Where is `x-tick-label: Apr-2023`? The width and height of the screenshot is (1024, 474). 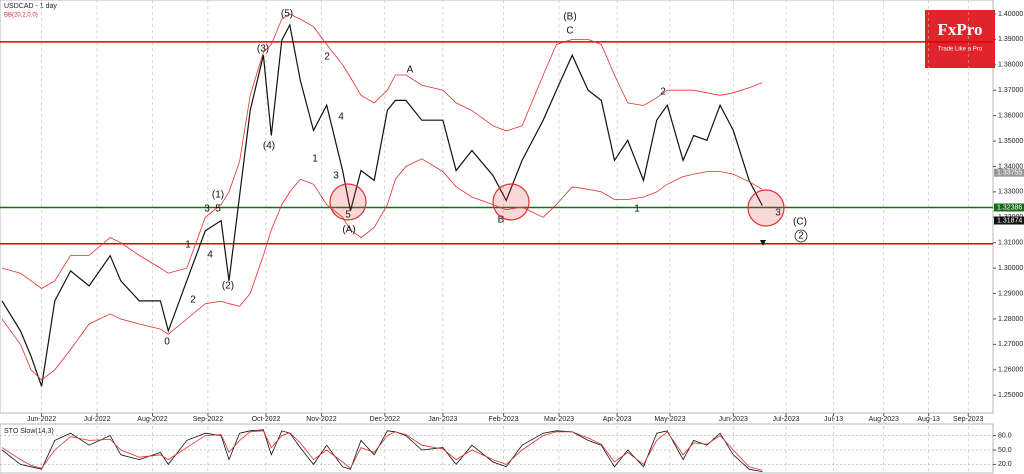 x-tick-label: Apr-2023 is located at coordinates (617, 419).